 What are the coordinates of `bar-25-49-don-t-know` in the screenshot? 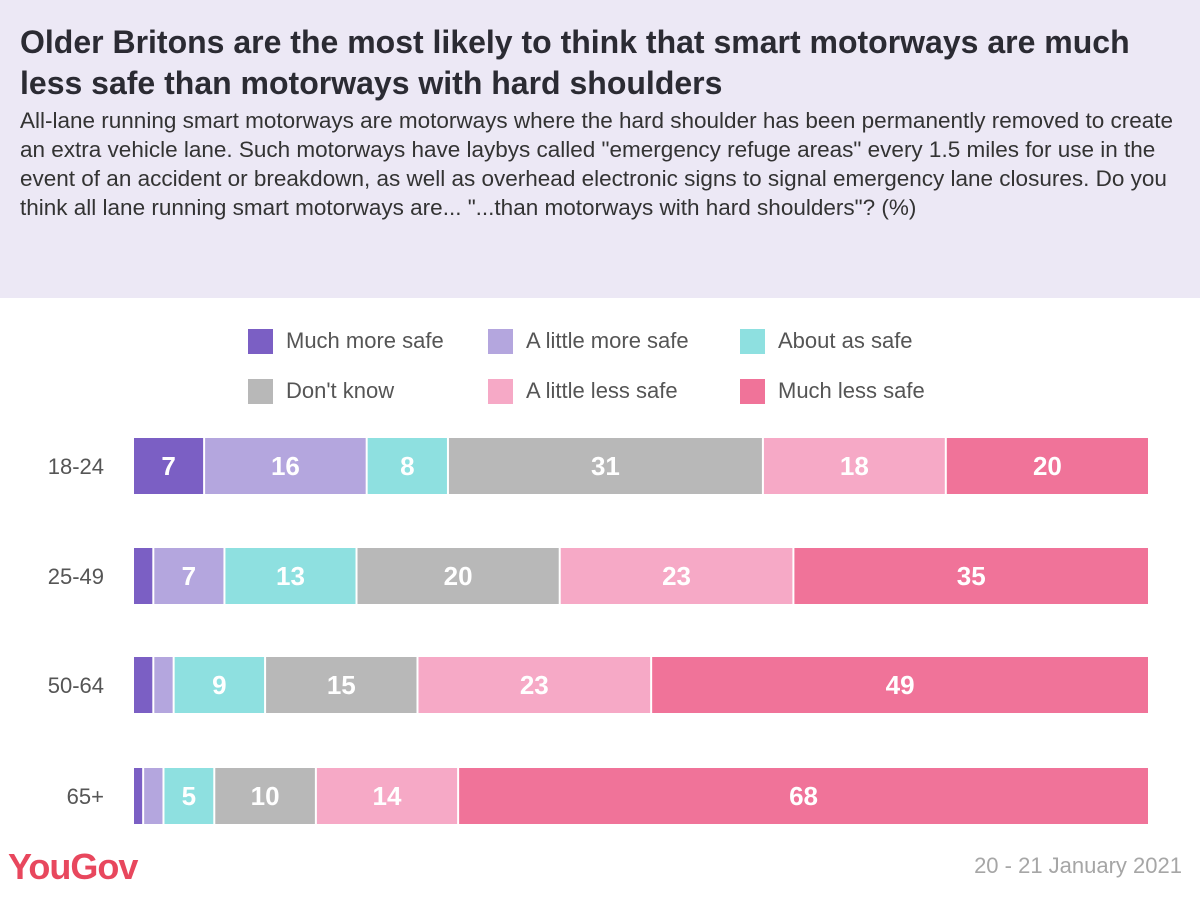 It's located at (458, 576).